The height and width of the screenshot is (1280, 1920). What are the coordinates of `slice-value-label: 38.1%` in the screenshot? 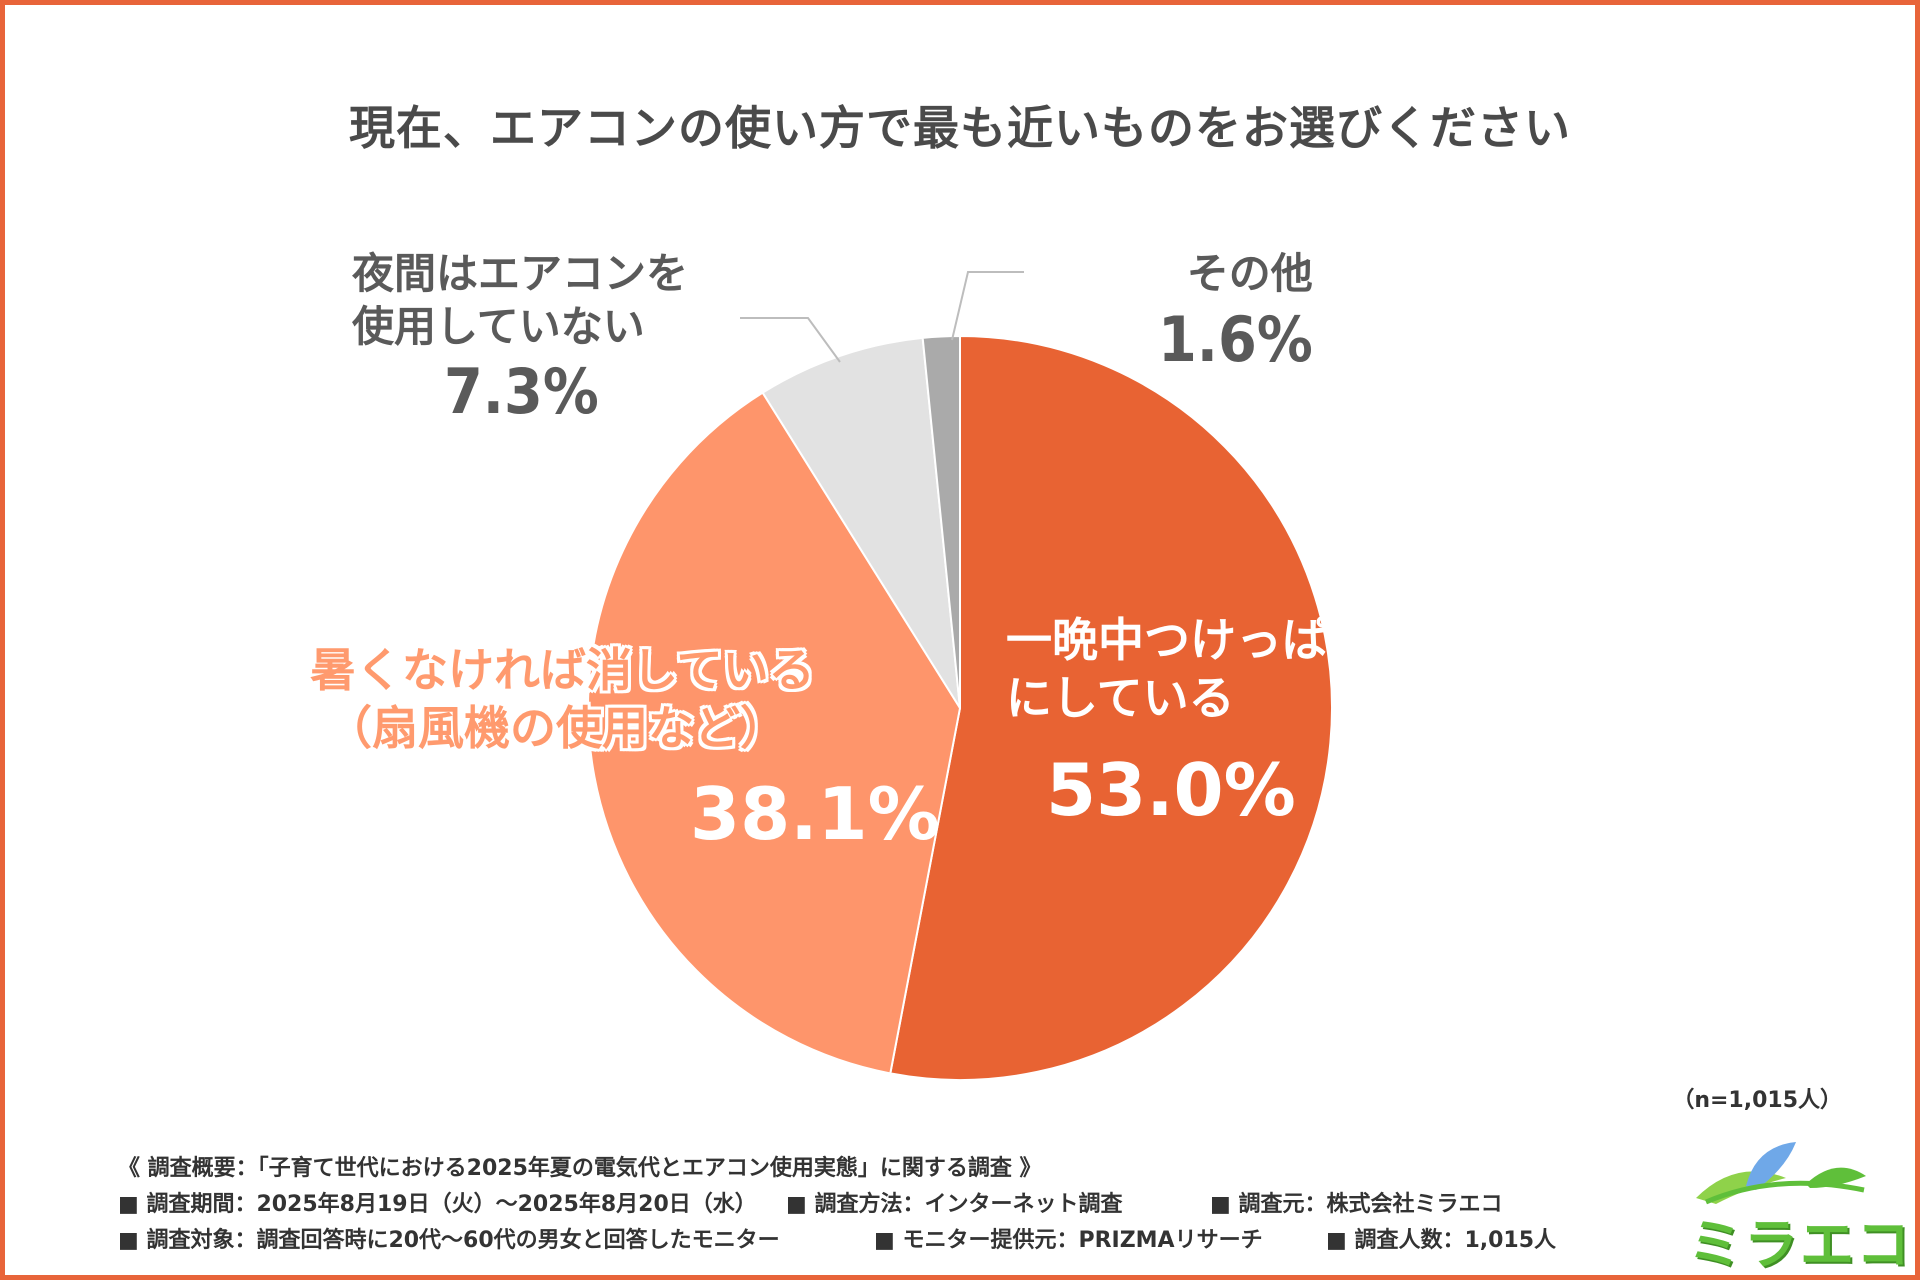 It's located at (815, 814).